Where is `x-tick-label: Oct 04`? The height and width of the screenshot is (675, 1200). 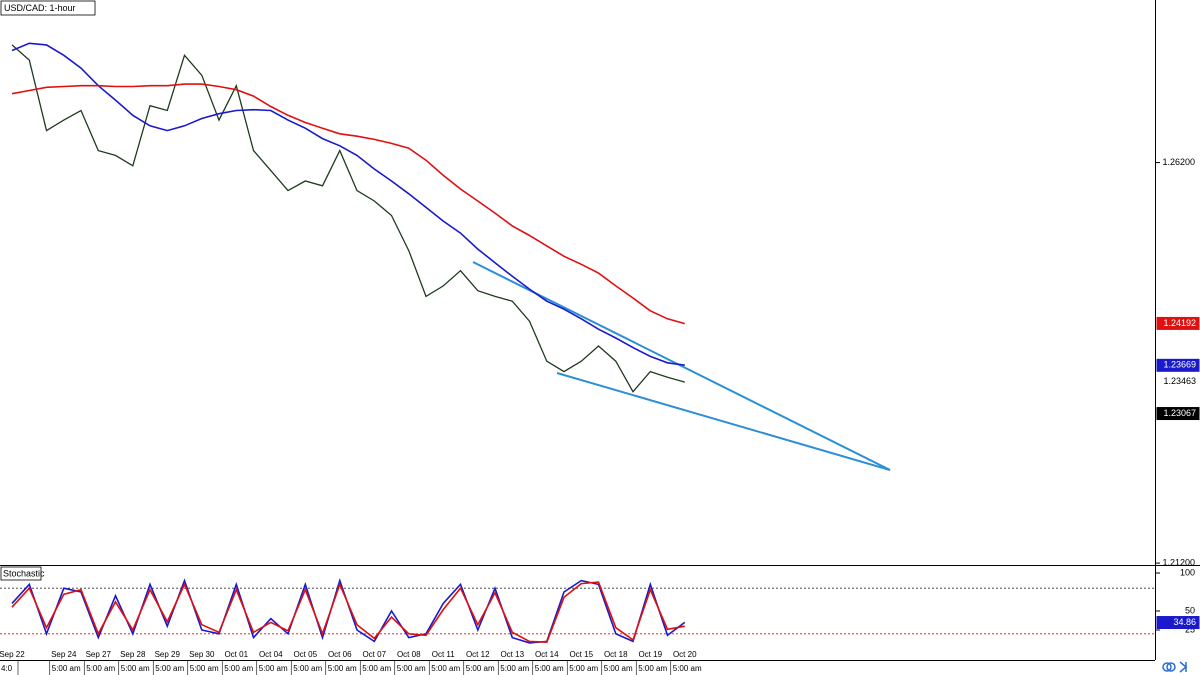 x-tick-label: Oct 04 is located at coordinates (271, 654).